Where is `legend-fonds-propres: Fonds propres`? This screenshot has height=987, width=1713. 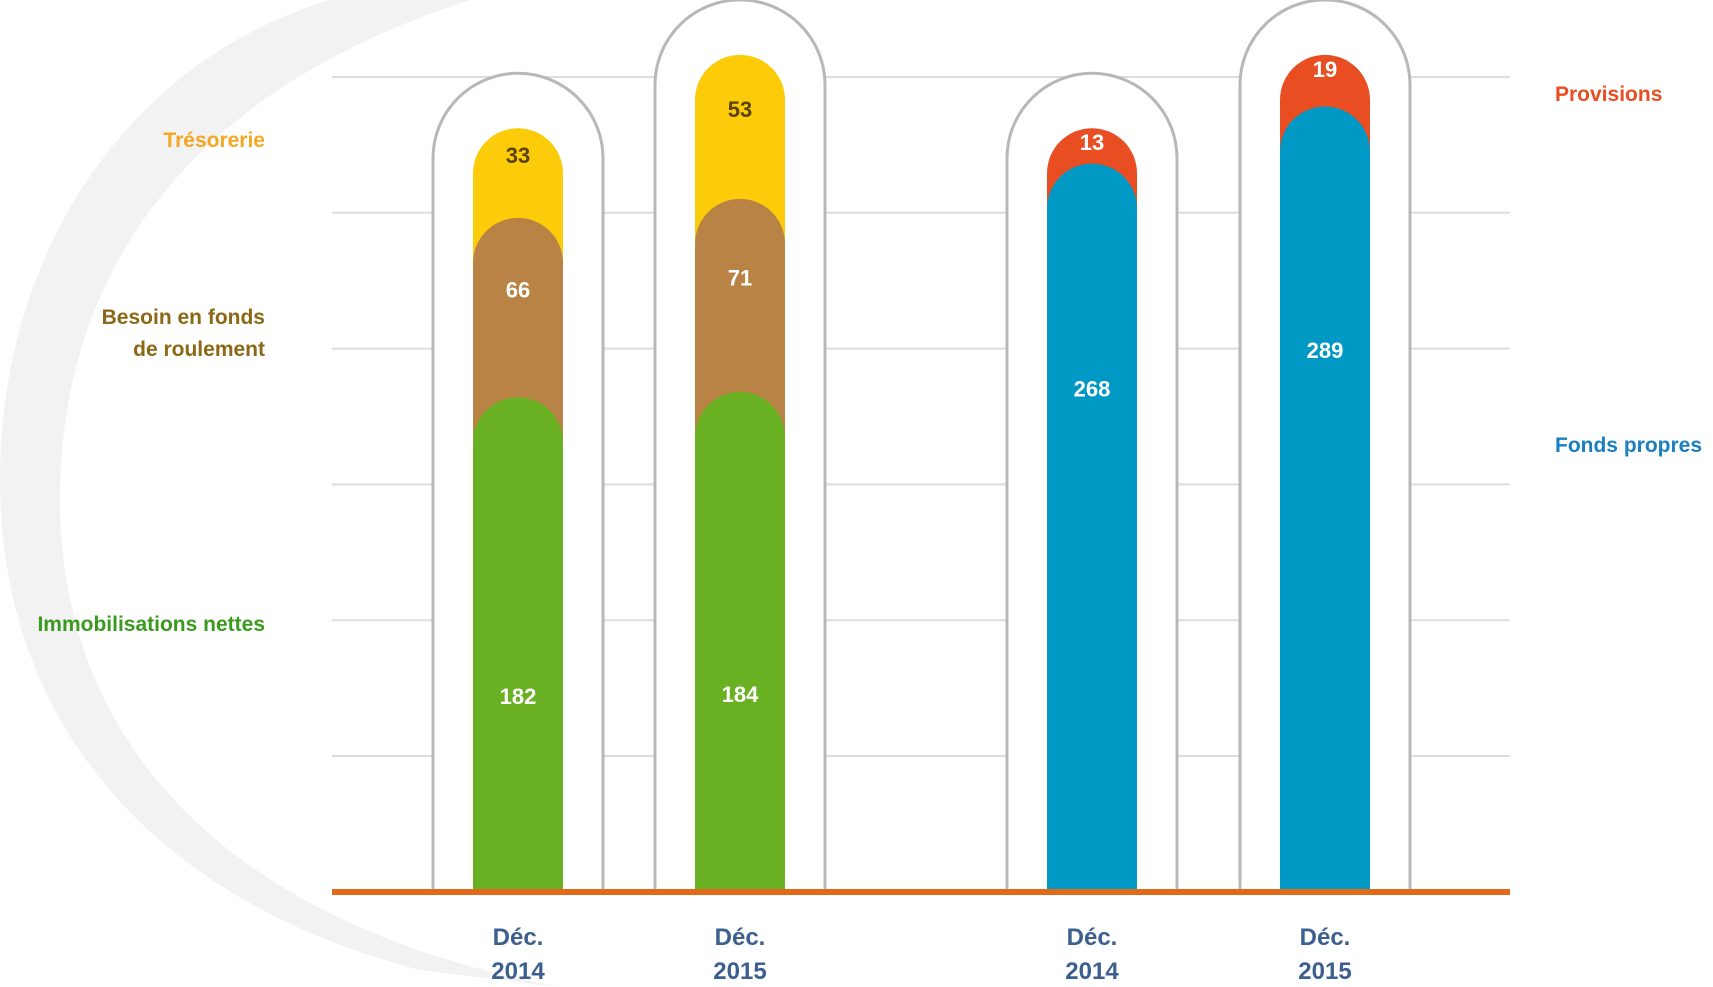 legend-fonds-propres: Fonds propres is located at coordinates (1629, 445).